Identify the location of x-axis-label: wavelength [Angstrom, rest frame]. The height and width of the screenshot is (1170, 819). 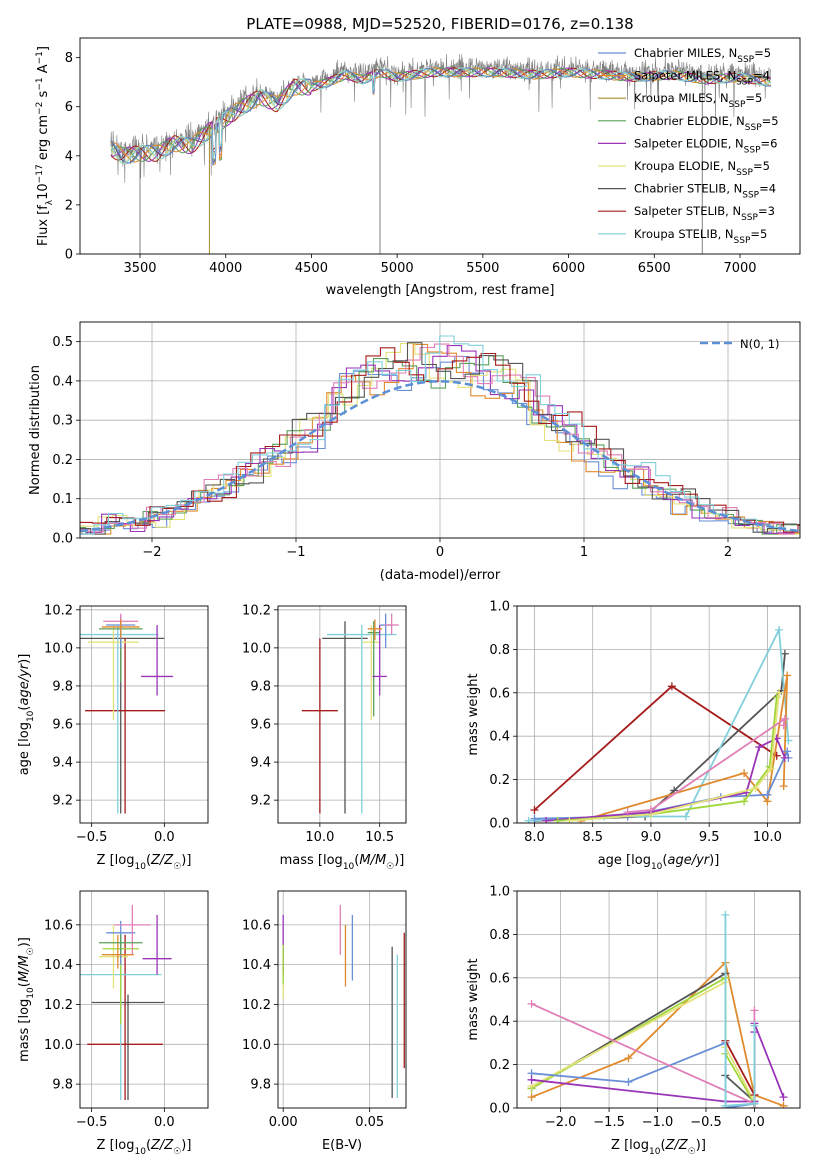
(440, 290).